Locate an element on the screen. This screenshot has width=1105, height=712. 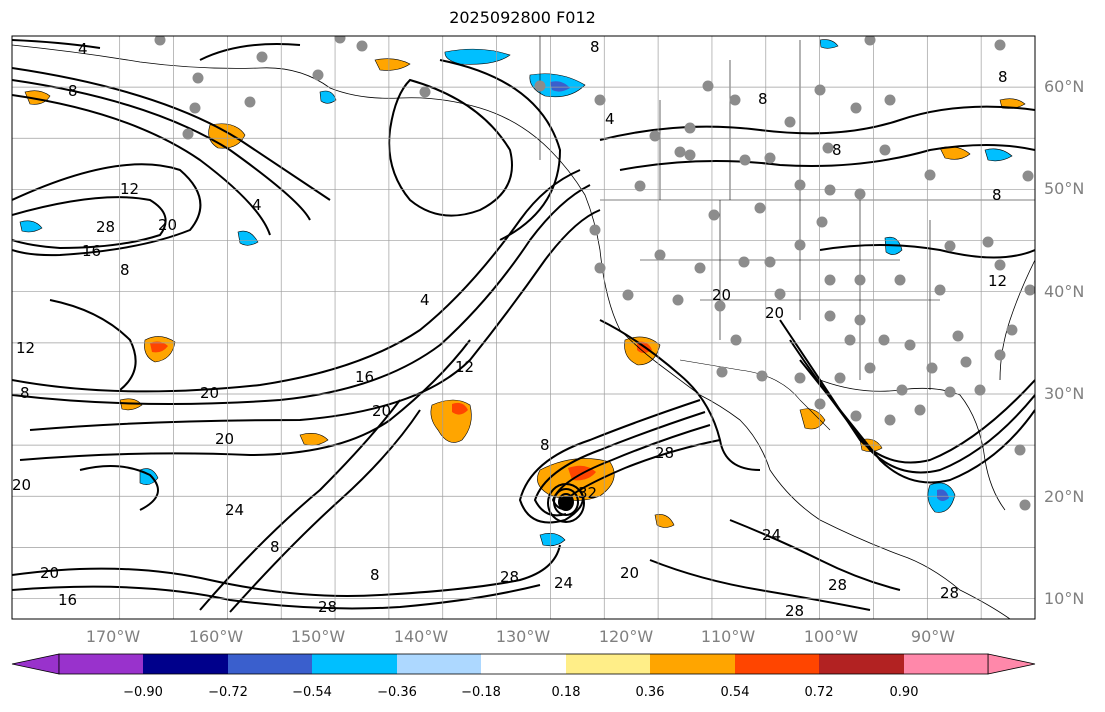
colorbar-left-extension is located at coordinates (35, 664).